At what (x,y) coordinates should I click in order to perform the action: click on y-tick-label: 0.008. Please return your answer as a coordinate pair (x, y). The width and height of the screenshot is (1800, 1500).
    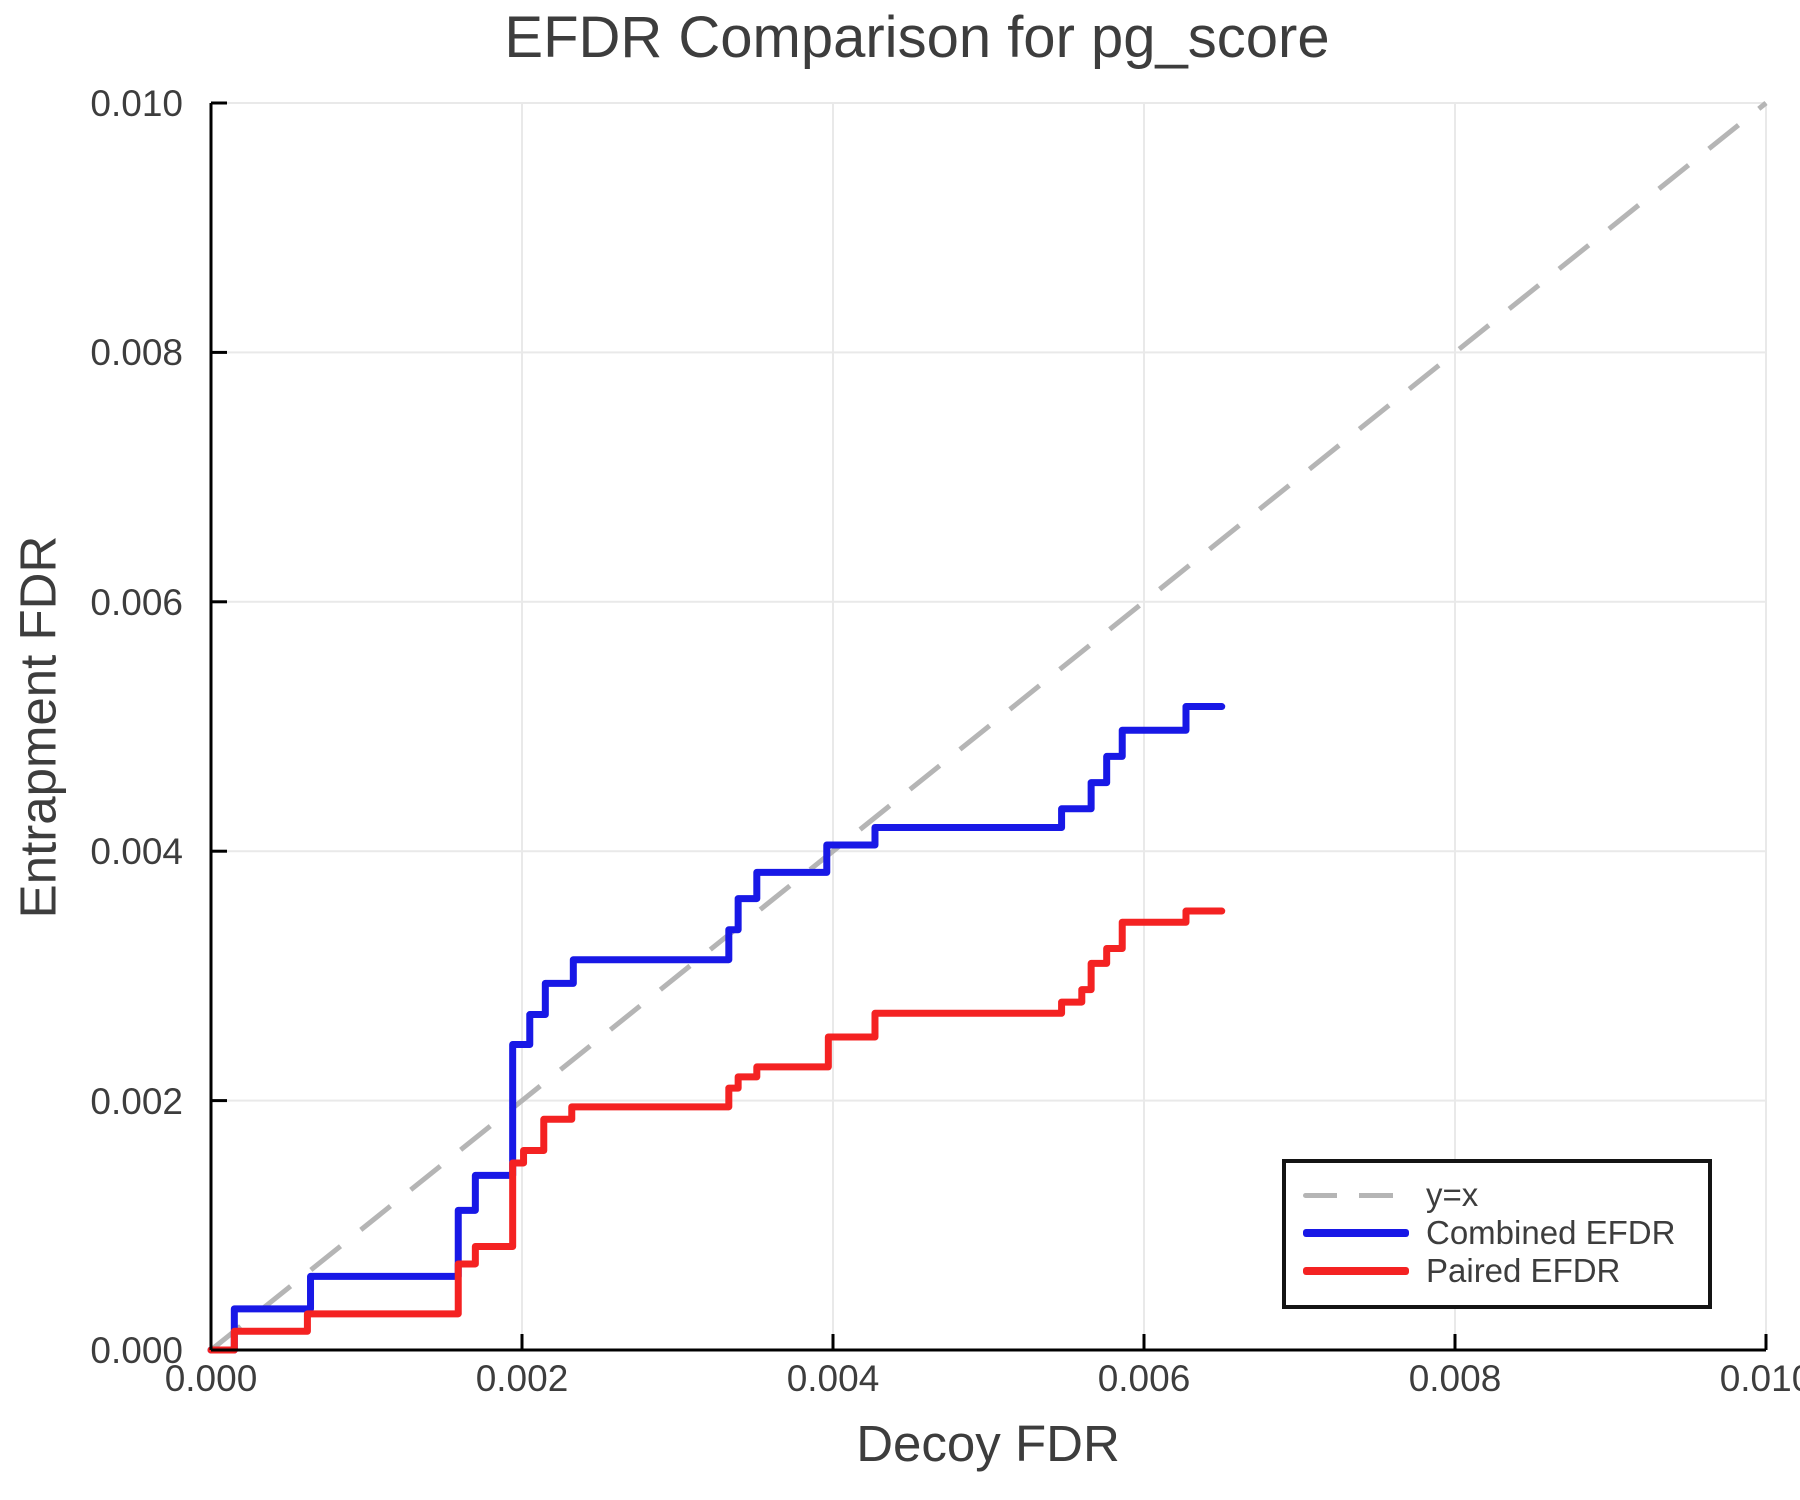
    Looking at the image, I should click on (136, 353).